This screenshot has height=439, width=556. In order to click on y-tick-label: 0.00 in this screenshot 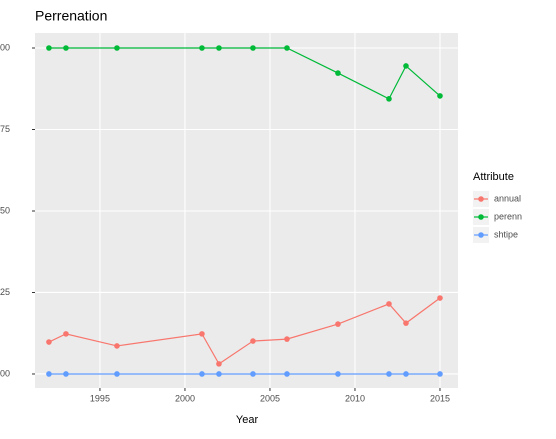, I will do `click(5, 373)`.